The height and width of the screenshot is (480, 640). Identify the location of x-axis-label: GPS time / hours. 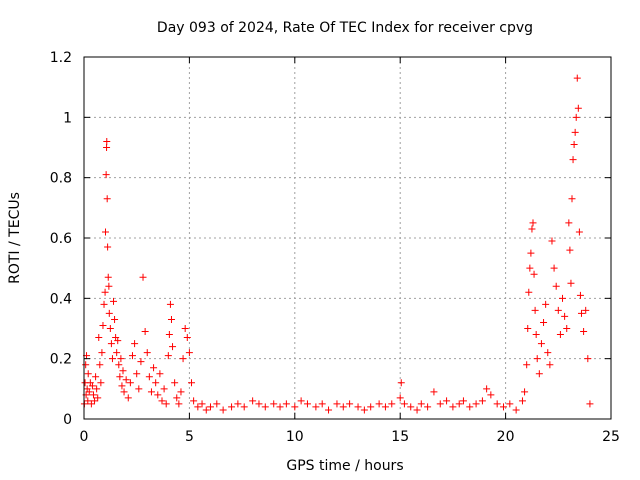
(344, 466).